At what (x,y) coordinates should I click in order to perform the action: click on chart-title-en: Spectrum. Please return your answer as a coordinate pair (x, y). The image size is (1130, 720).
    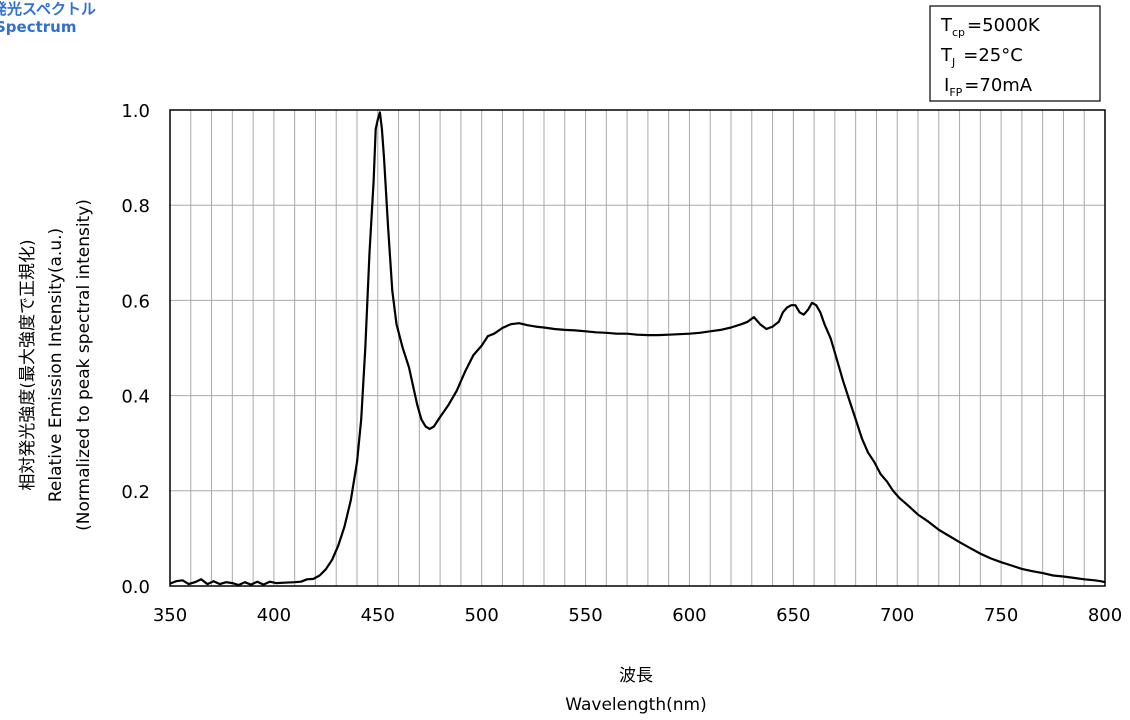
    Looking at the image, I should click on (38, 27).